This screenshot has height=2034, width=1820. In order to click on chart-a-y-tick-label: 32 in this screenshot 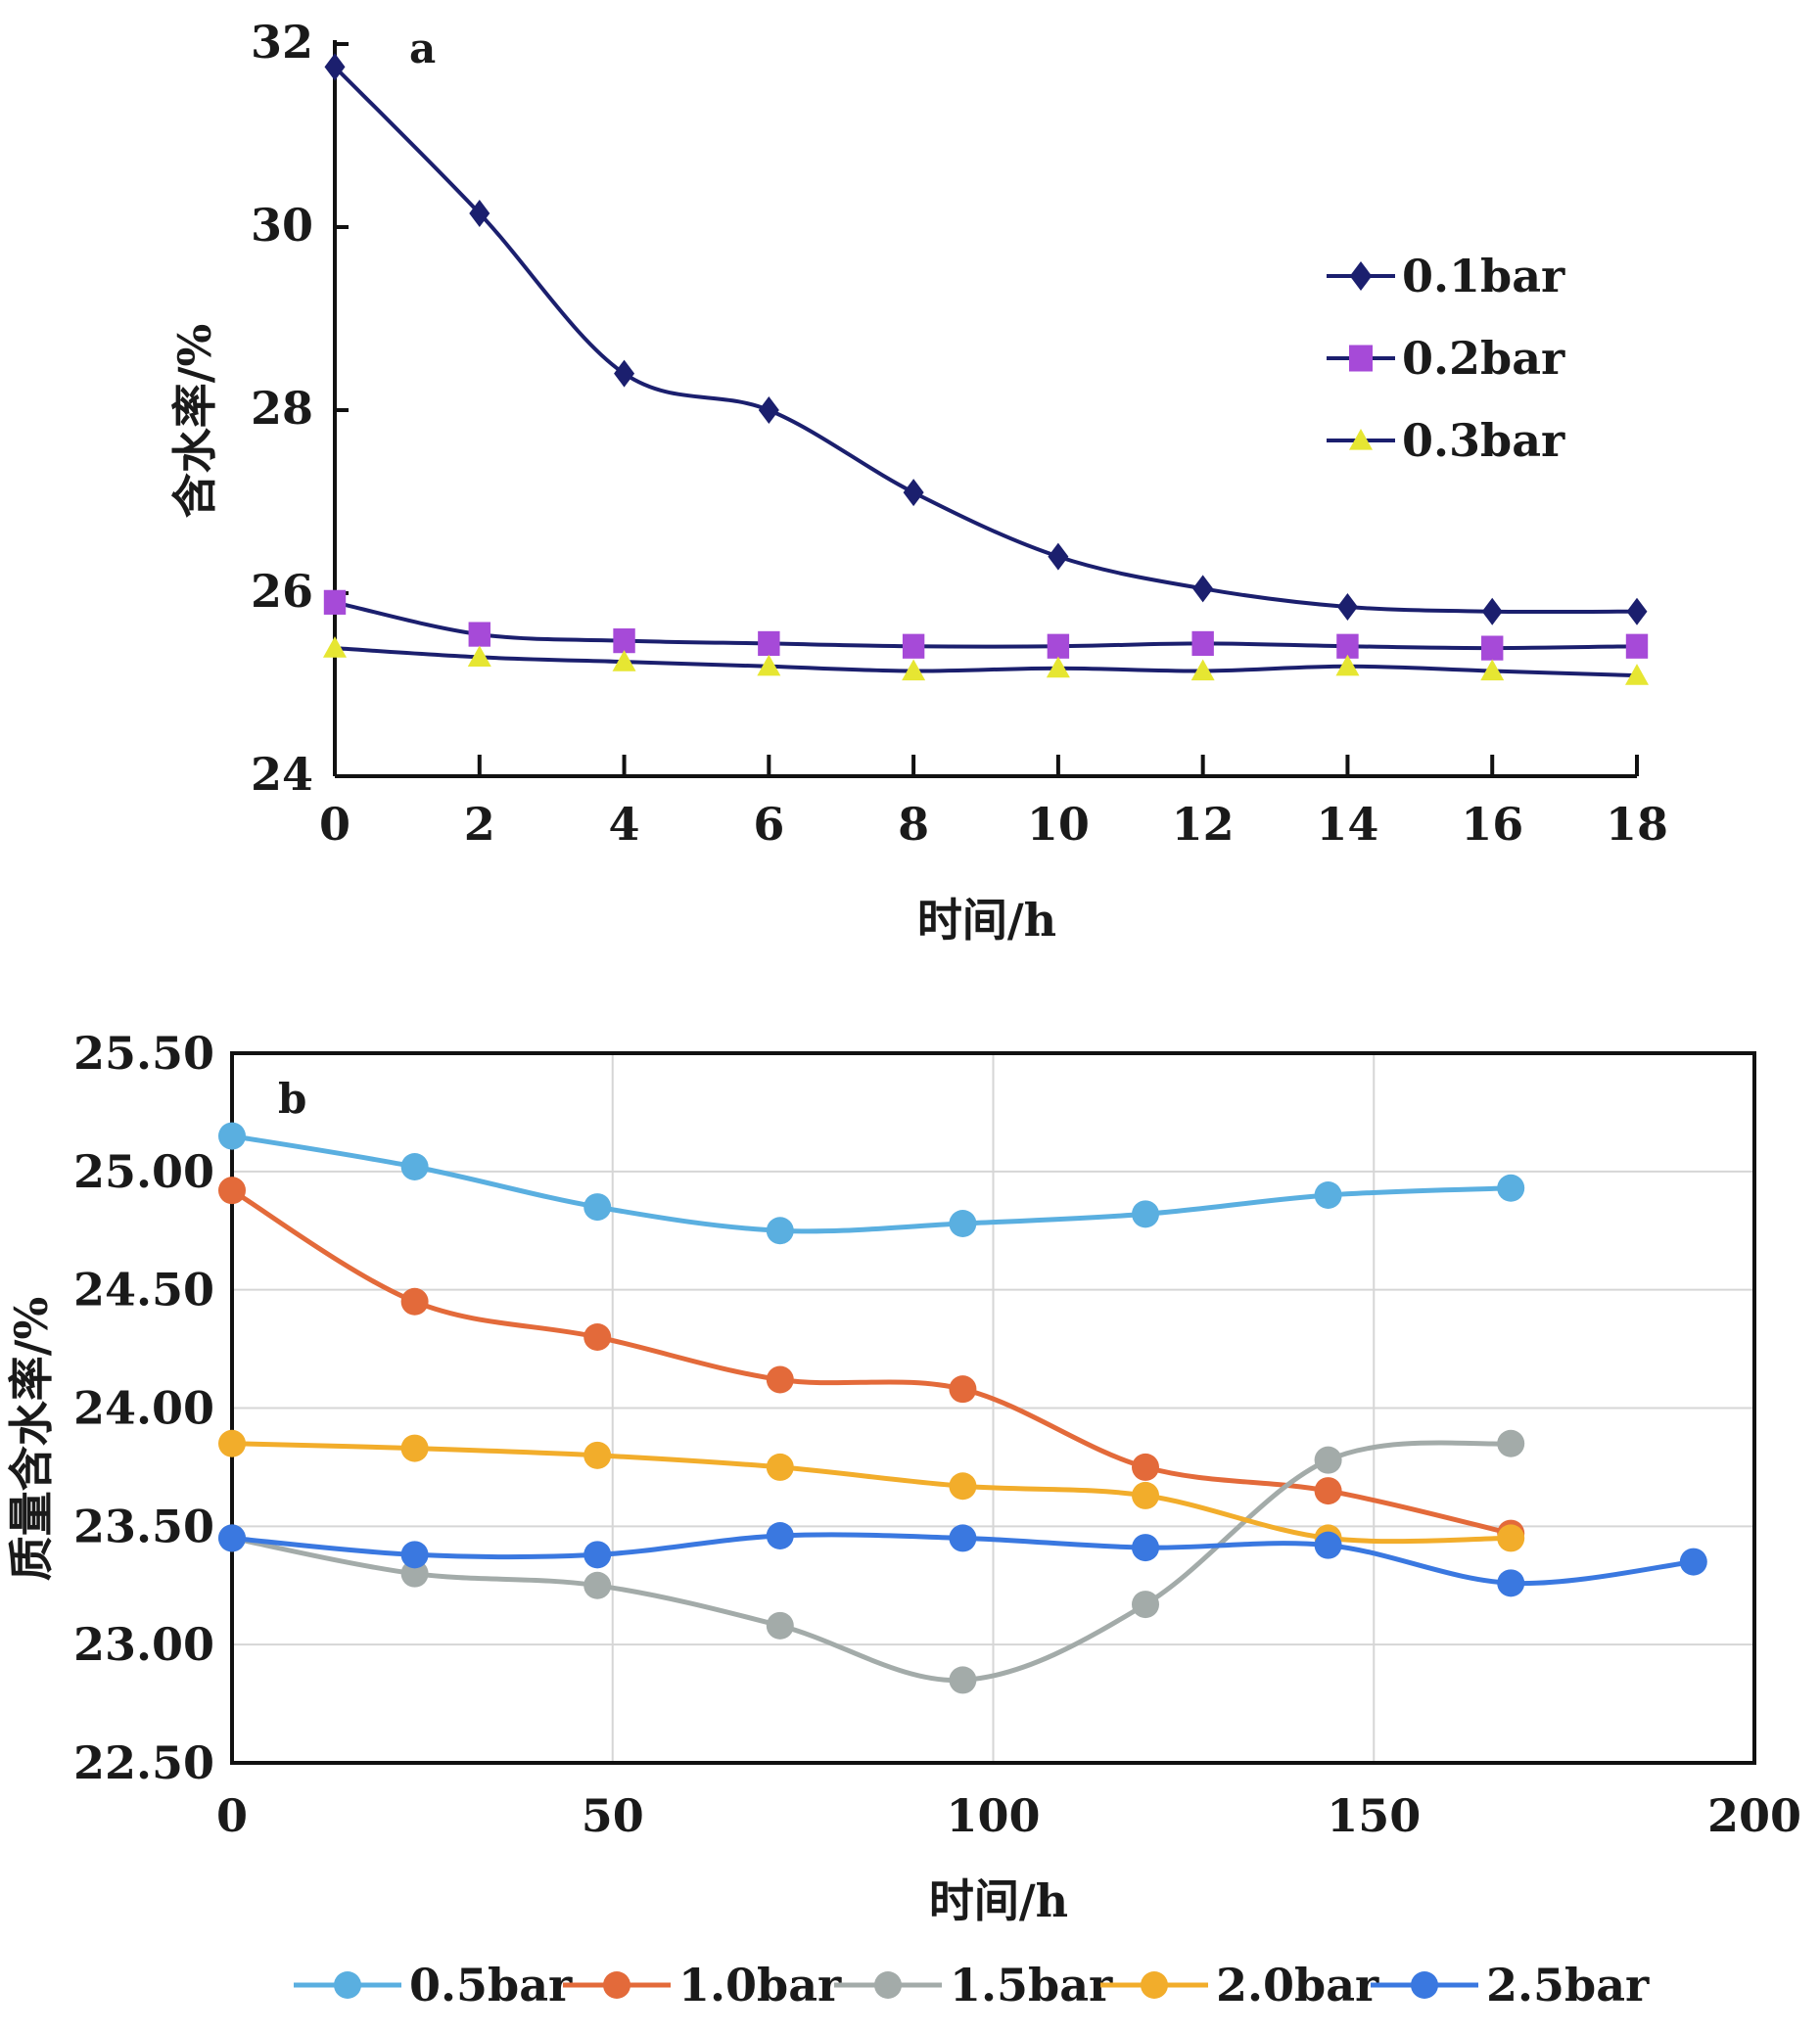, I will do `click(282, 42)`.